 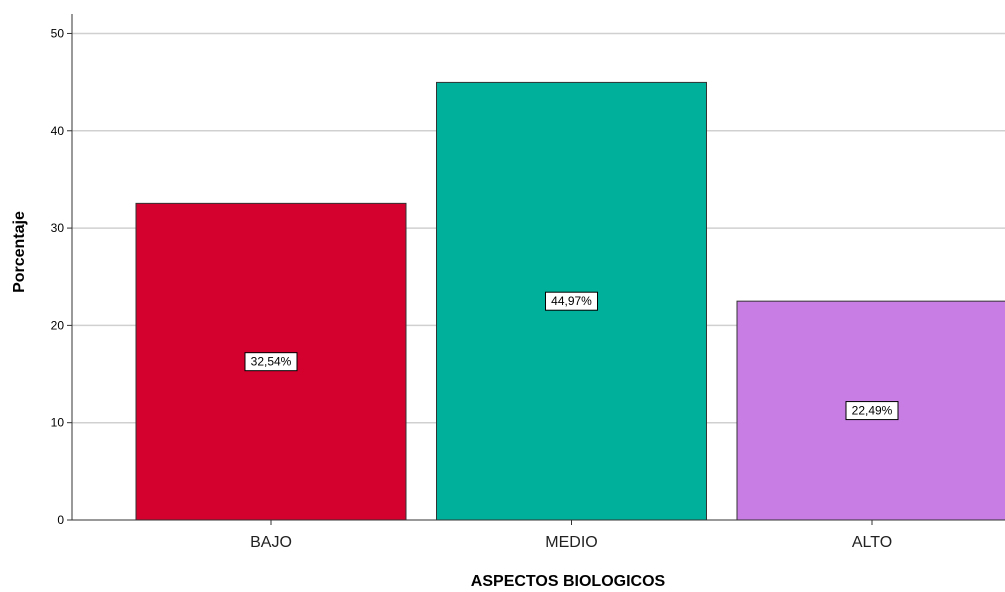 I want to click on x-axis-title: ASPECTOS BIOLOGICOS, so click(x=568, y=581).